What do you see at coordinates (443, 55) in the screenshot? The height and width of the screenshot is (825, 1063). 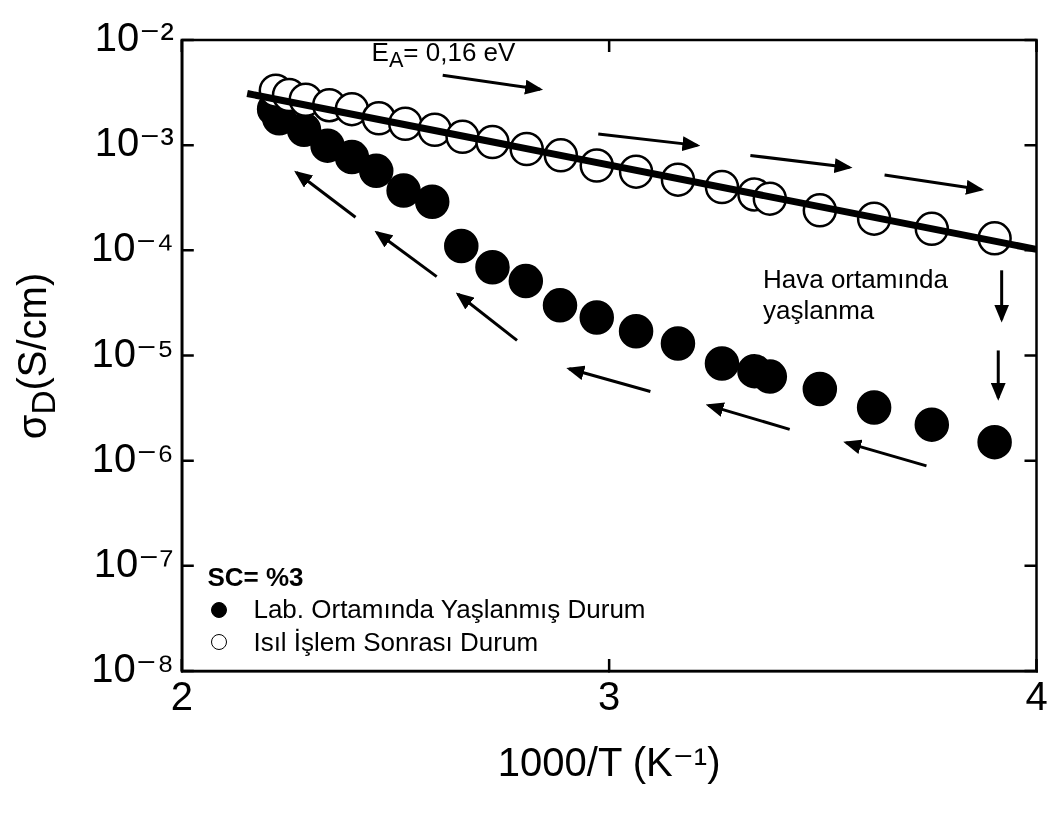 I see `annotation: E$_{A}$= 0,16 eV` at bounding box center [443, 55].